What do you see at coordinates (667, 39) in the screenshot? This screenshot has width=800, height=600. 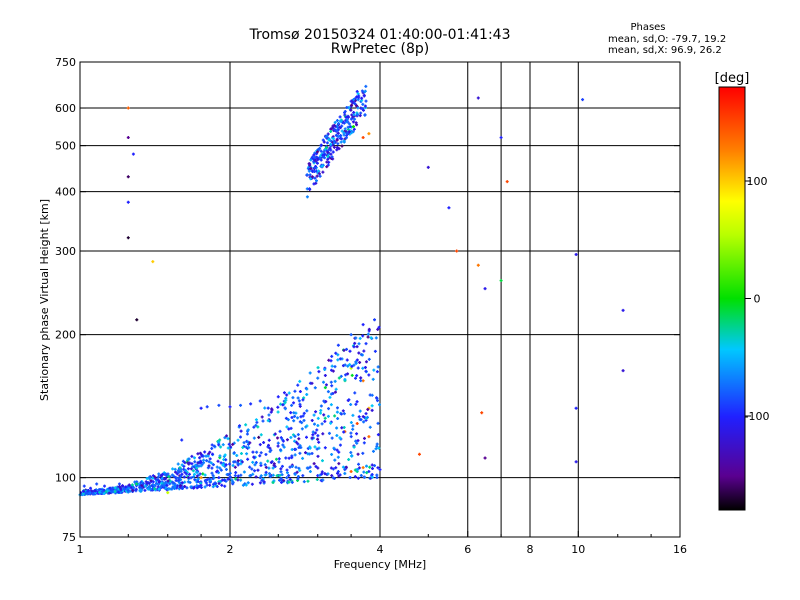 I see `stats-line-o: mean, sd,O: -79.7, 19.2` at bounding box center [667, 39].